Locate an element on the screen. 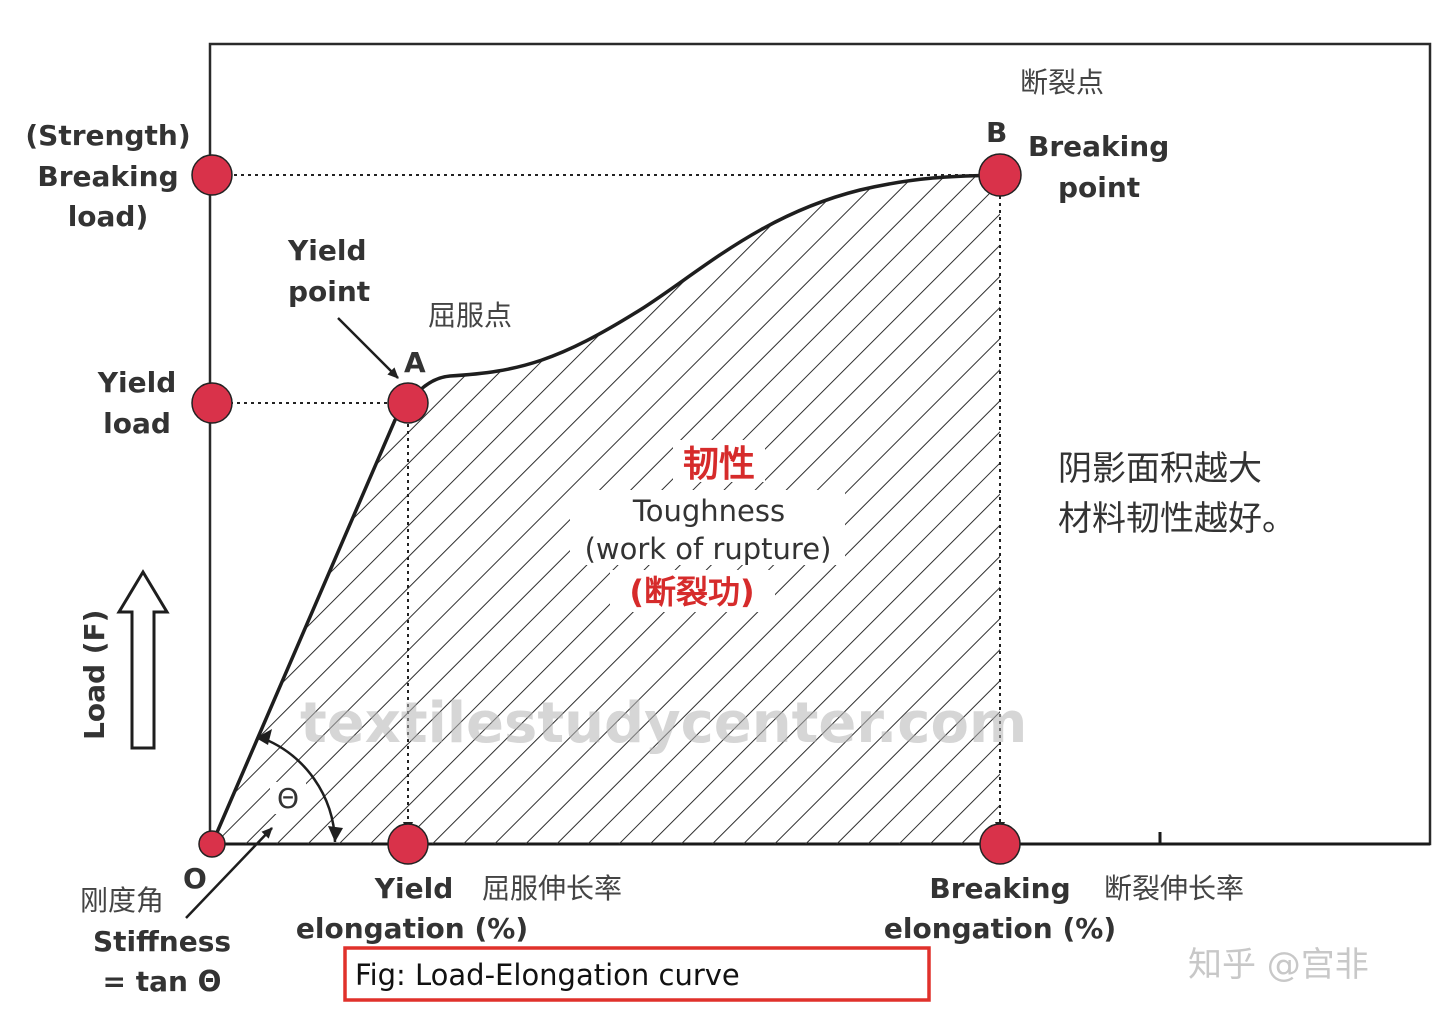 This screenshot has height=1020, width=1454. angle-symbol: Θ is located at coordinates (288, 798).